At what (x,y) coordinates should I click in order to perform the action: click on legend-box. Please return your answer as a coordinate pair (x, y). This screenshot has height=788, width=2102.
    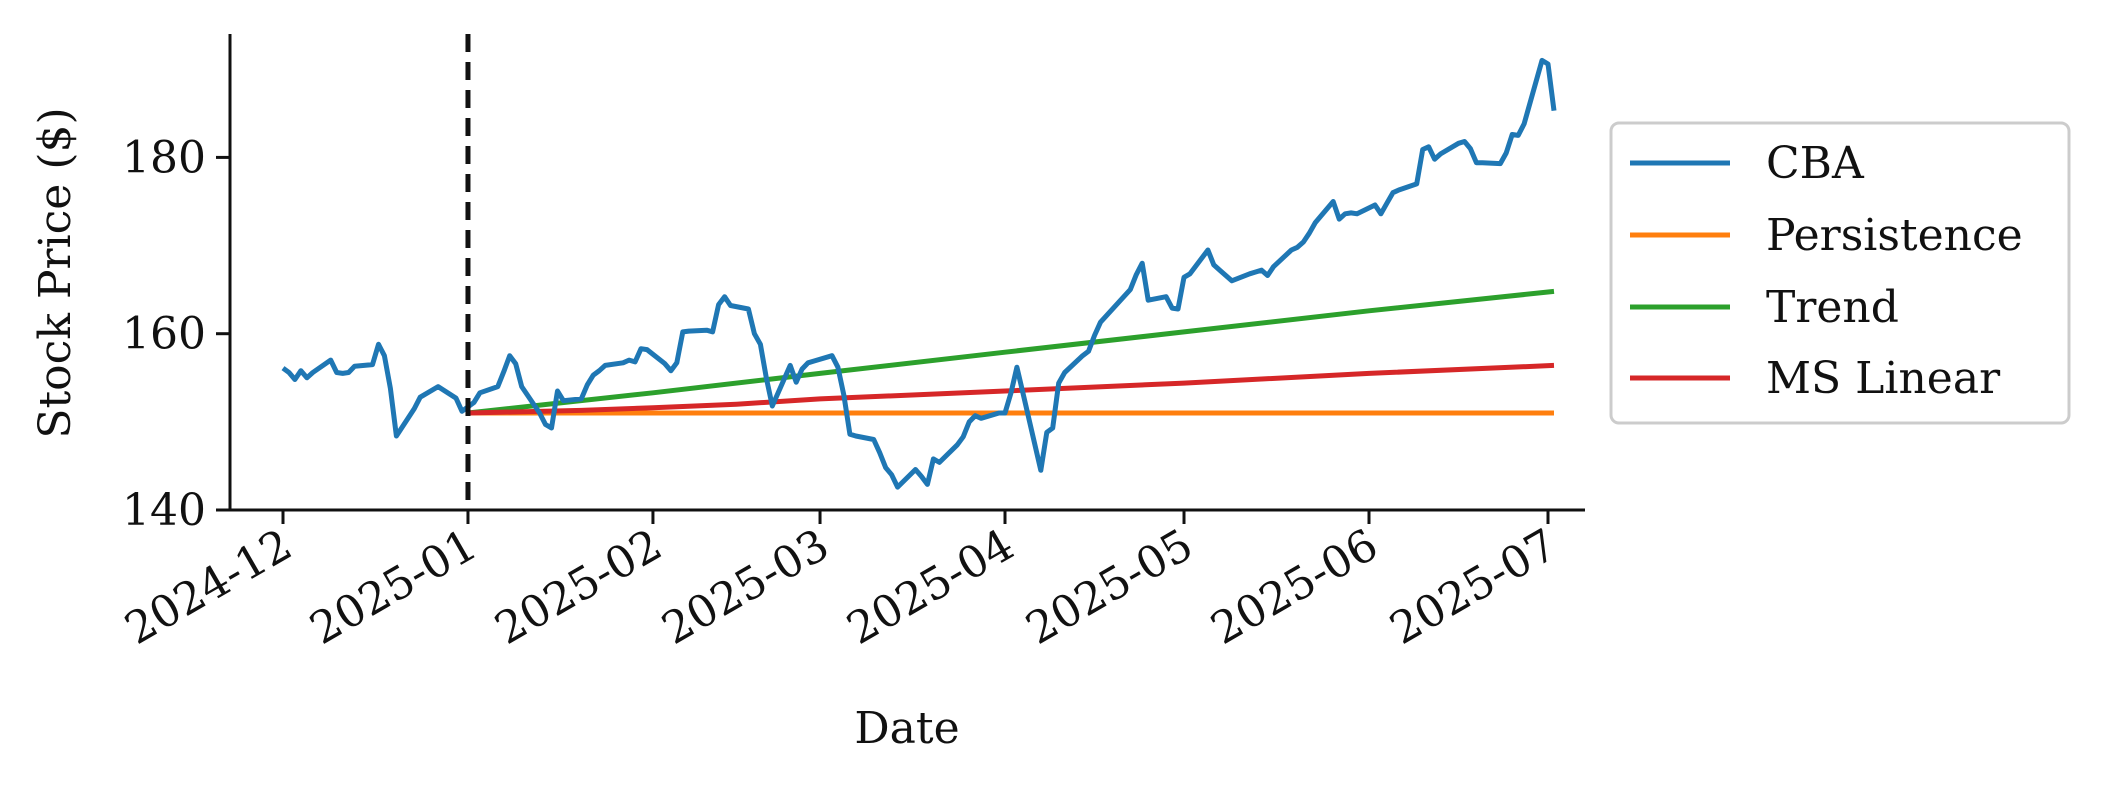
    Looking at the image, I should click on (1840, 273).